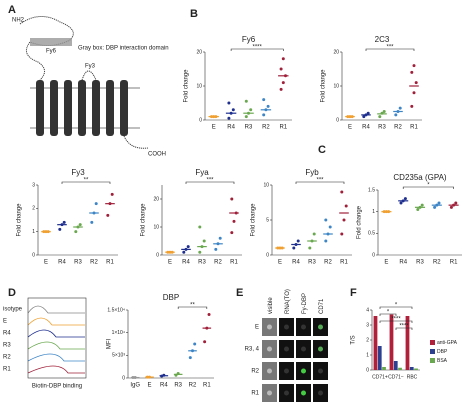 The width and height of the screenshot is (474, 413). Describe the element at coordinates (382, 39) in the screenshot. I see `chart-title: 2C3` at that location.